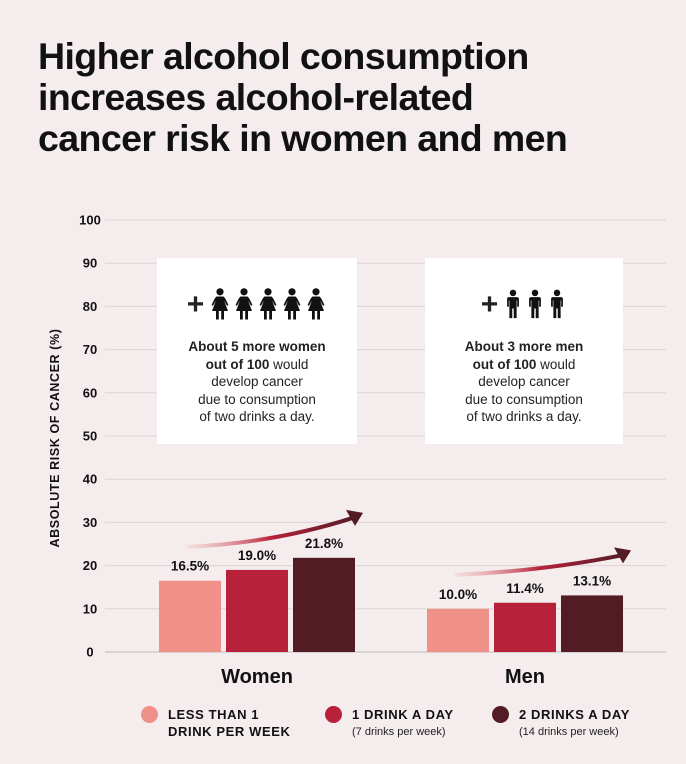 The height and width of the screenshot is (764, 686). I want to click on men-callout-line-3: develop cancer, so click(524, 381).